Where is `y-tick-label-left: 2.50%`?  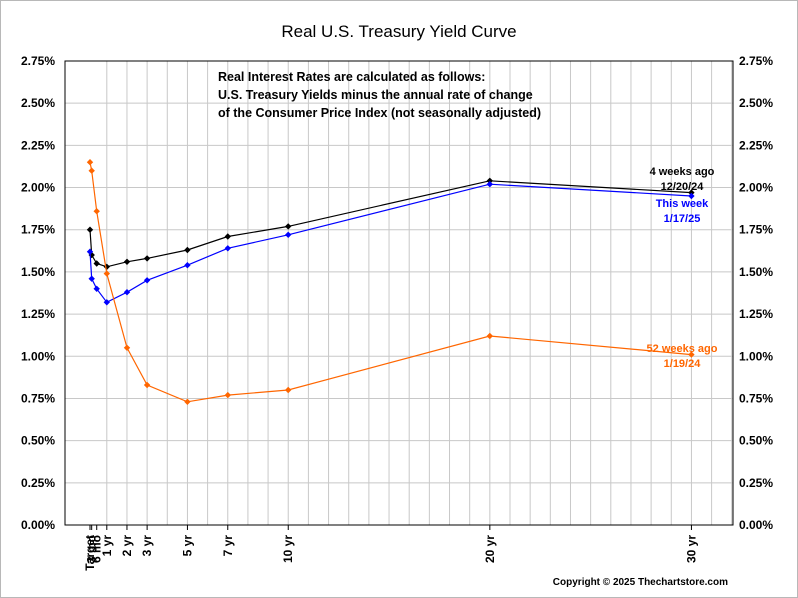
y-tick-label-left: 2.50% is located at coordinates (38, 103).